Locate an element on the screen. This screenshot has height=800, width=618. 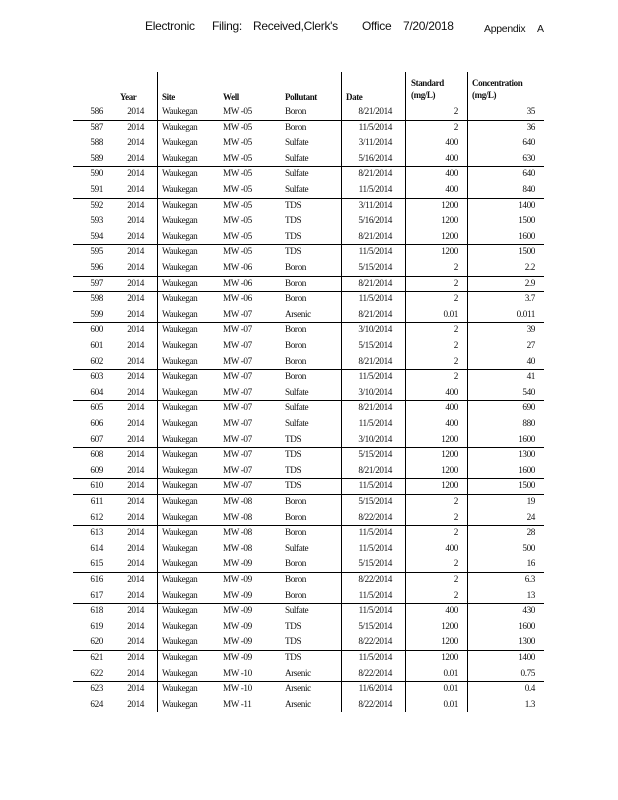
row-number: 596 is located at coordinates (96, 267).